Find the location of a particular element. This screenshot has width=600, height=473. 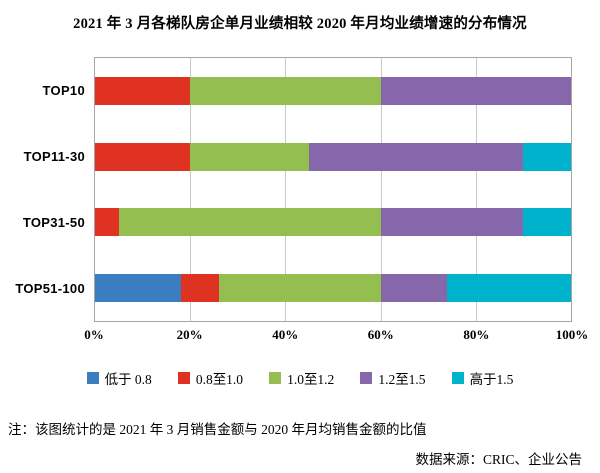

legend-item: 低于 0.8 is located at coordinates (119, 378).